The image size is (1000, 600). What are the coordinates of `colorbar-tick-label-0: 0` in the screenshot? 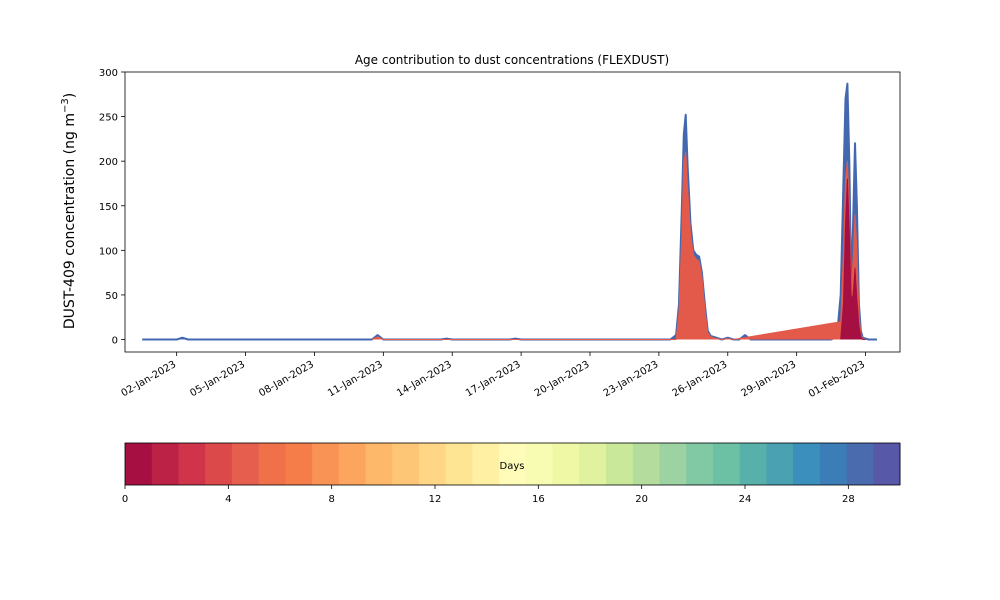 It's located at (125, 499).